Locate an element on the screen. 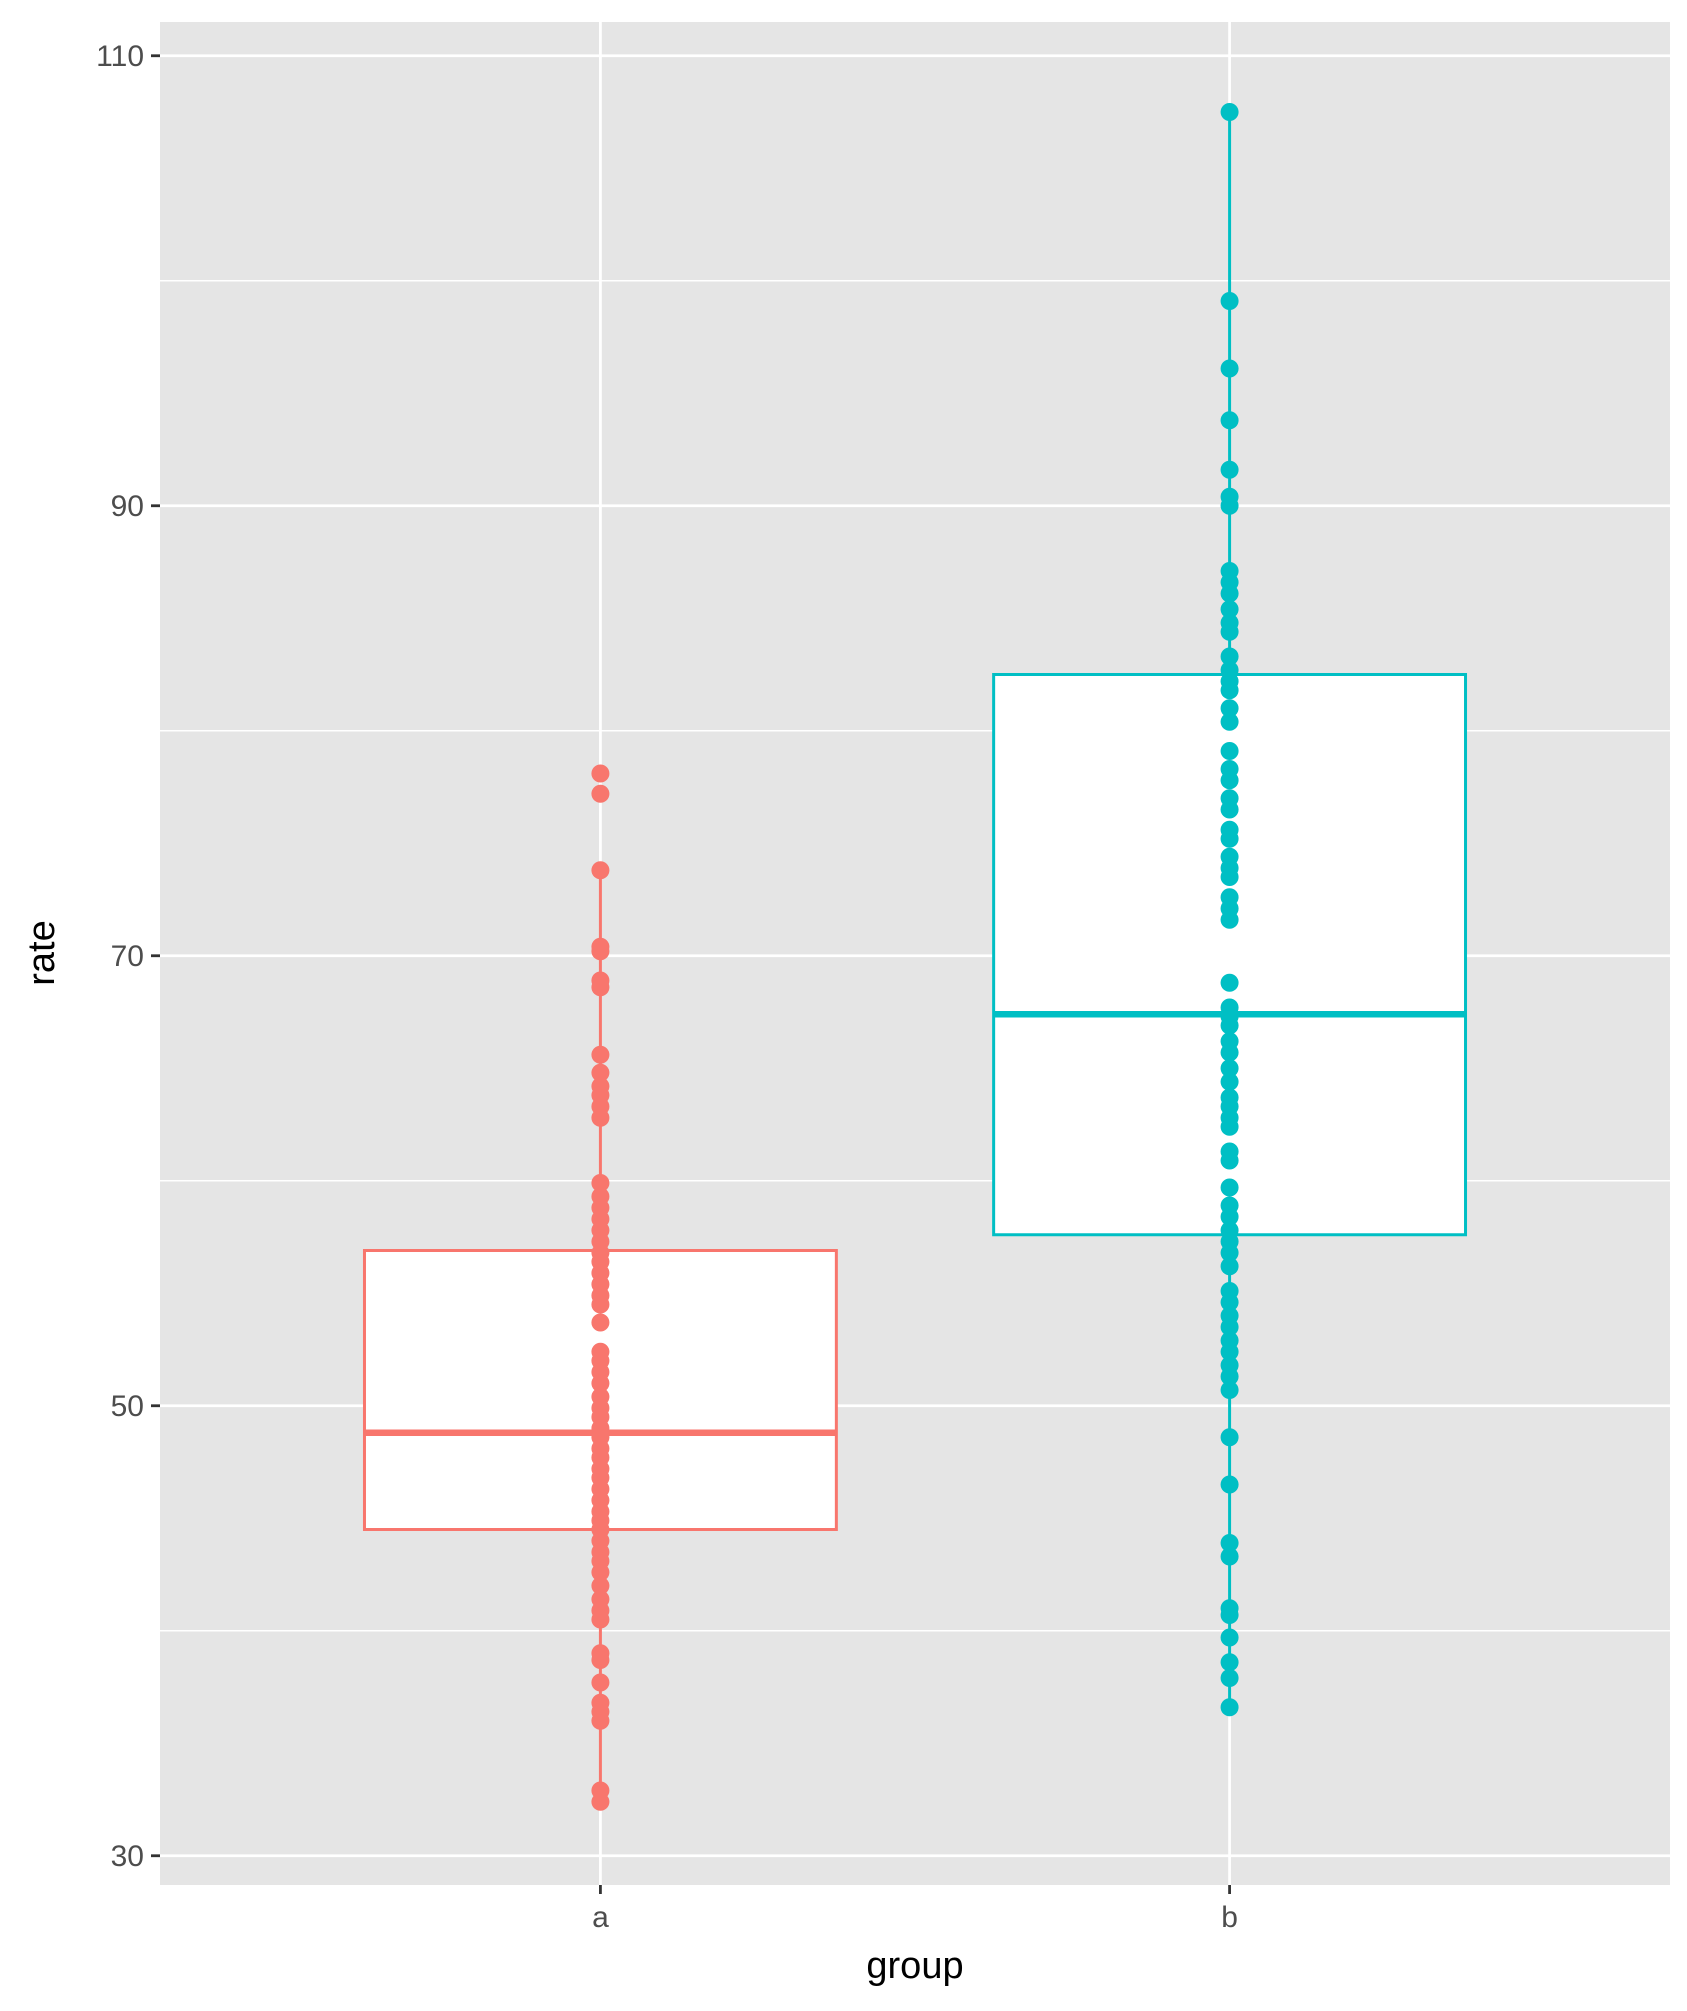 This screenshot has height=2011, width=1687. y-tick-label: 50 is located at coordinates (127, 1406).